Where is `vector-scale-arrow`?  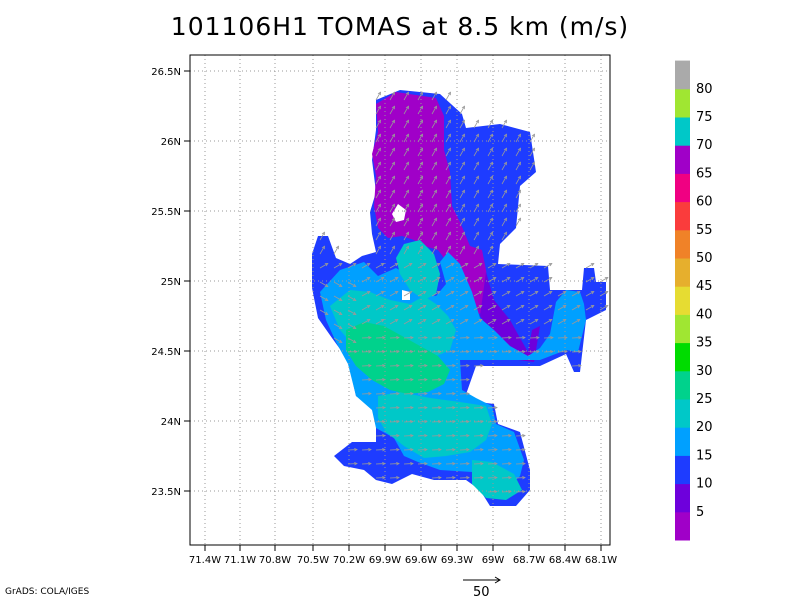
vector-scale-arrow is located at coordinates (482, 580).